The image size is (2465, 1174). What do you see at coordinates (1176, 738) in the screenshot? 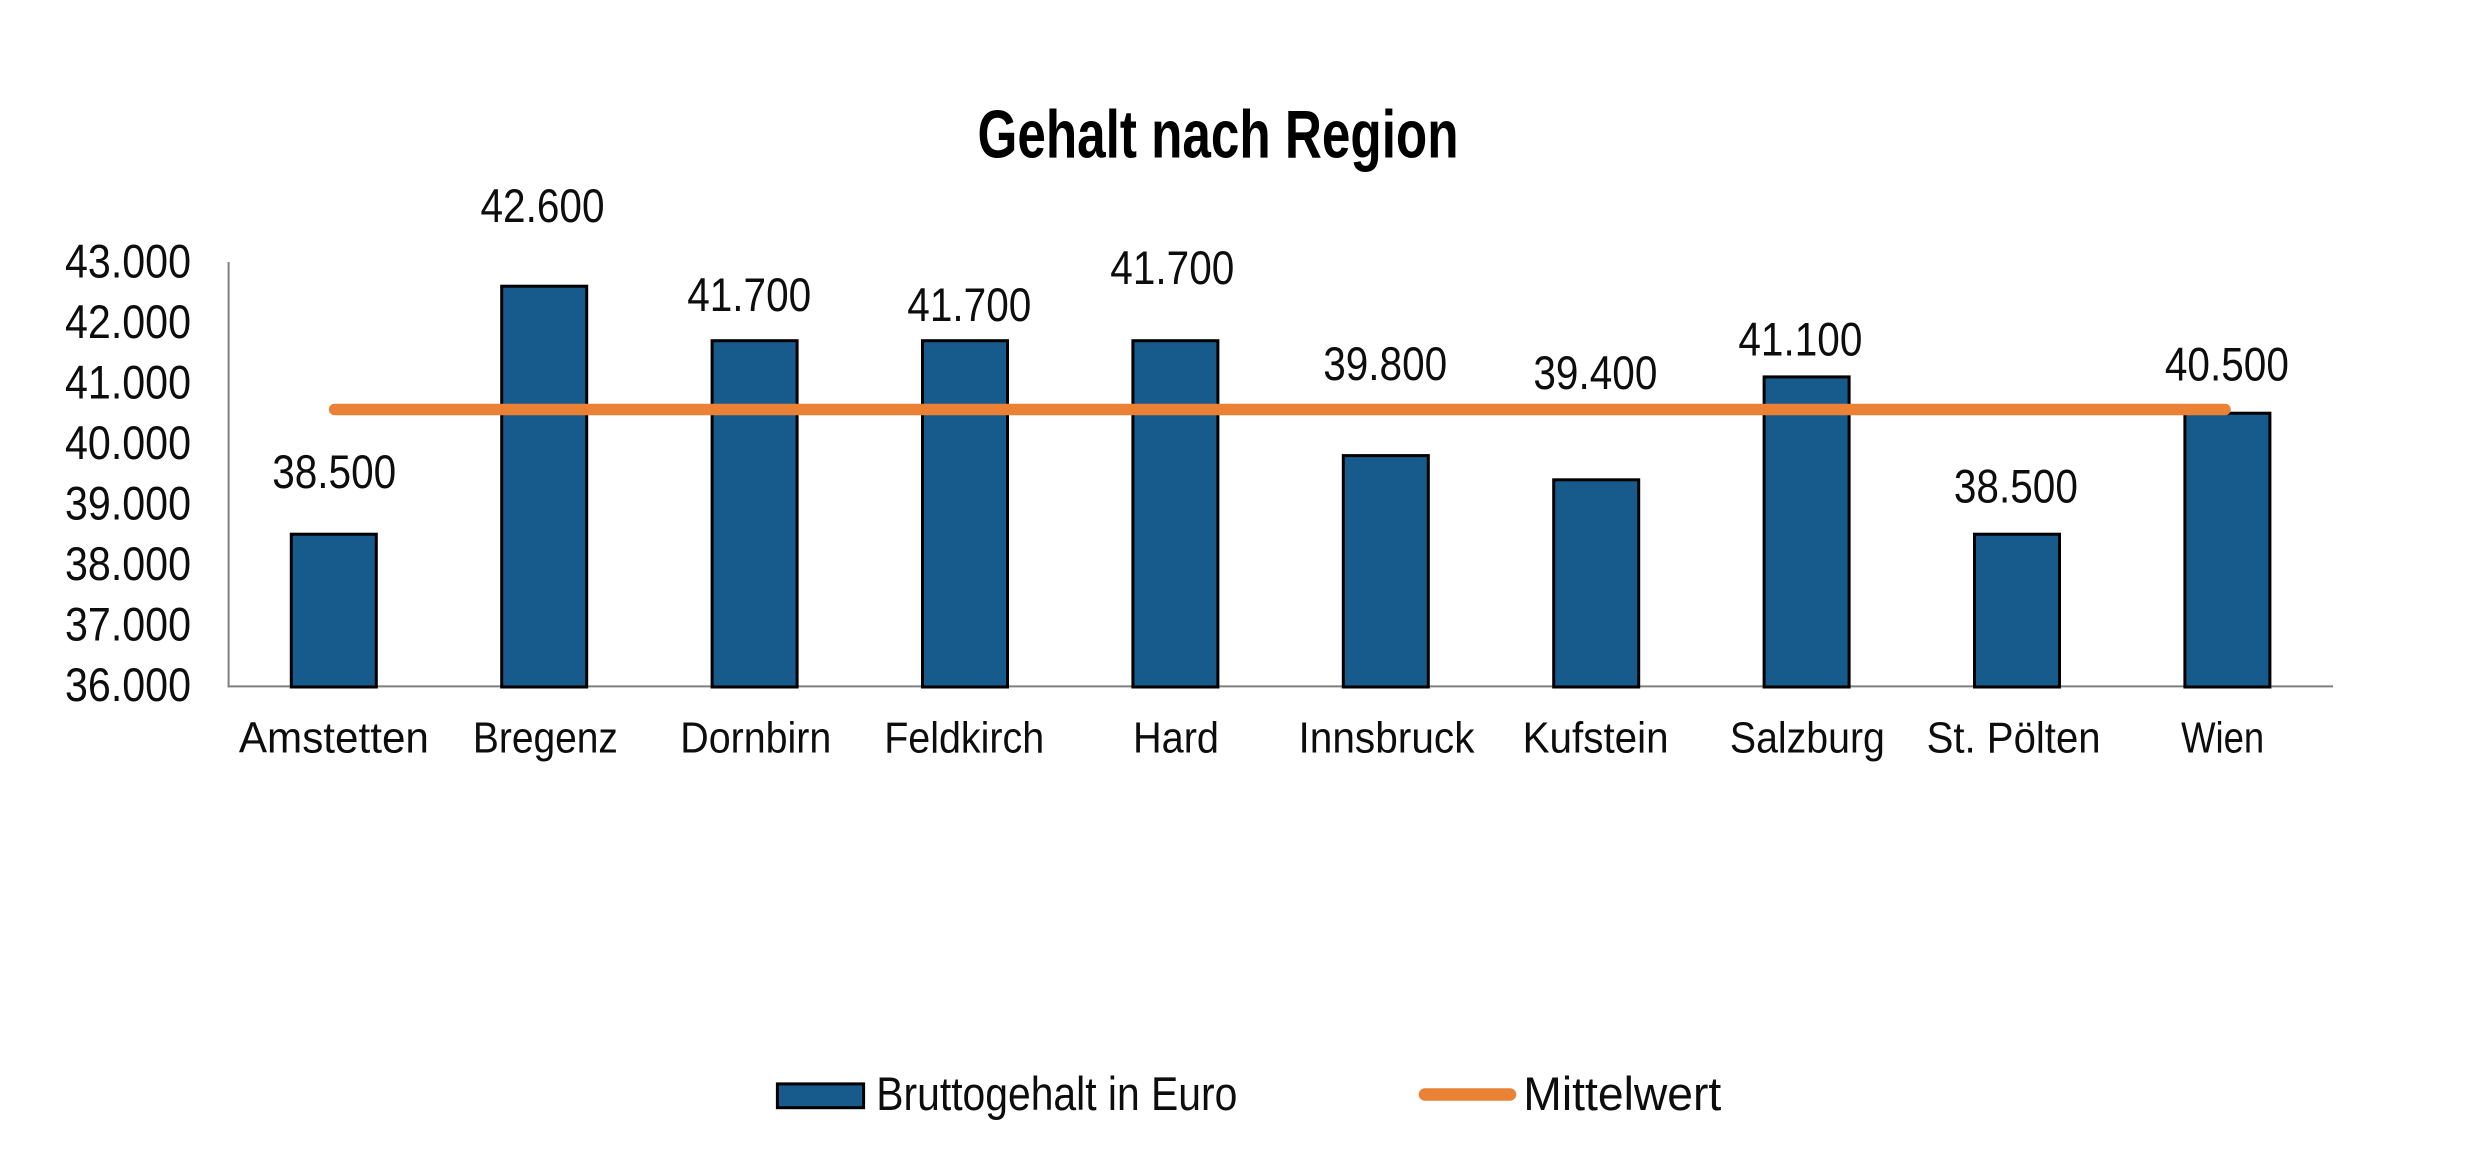
I see `svg-text: Hard` at bounding box center [1176, 738].